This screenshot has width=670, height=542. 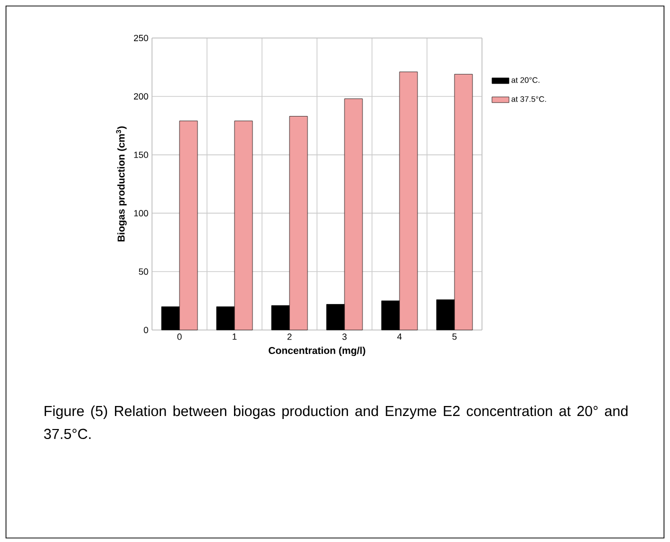 I want to click on y-tick-label: 50, so click(x=143, y=271).